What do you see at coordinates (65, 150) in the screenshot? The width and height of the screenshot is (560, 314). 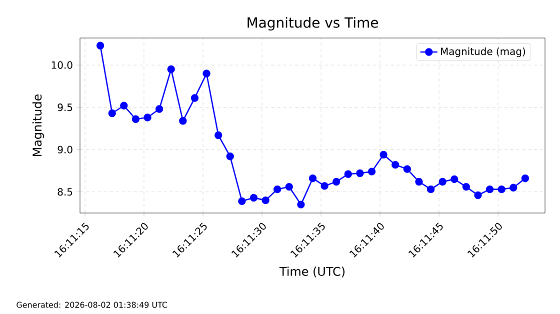 I see `y-tick-label: 9.0` at bounding box center [65, 150].